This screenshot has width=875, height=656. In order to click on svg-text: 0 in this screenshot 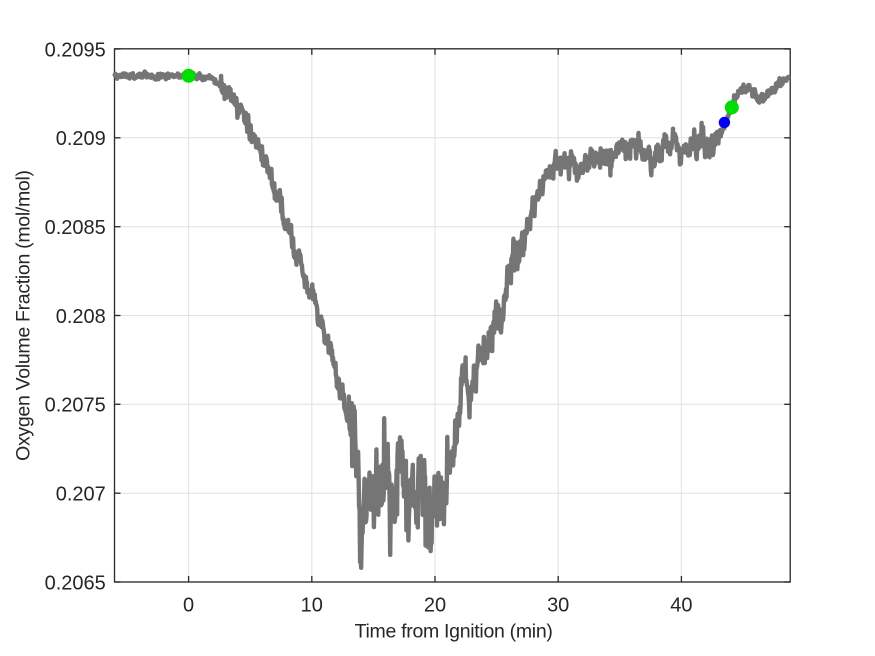, I will do `click(188, 606)`.